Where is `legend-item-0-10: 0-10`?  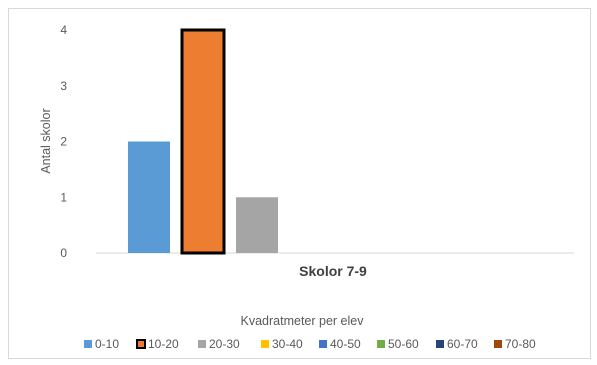 legend-item-0-10: 0-10 is located at coordinates (101, 344).